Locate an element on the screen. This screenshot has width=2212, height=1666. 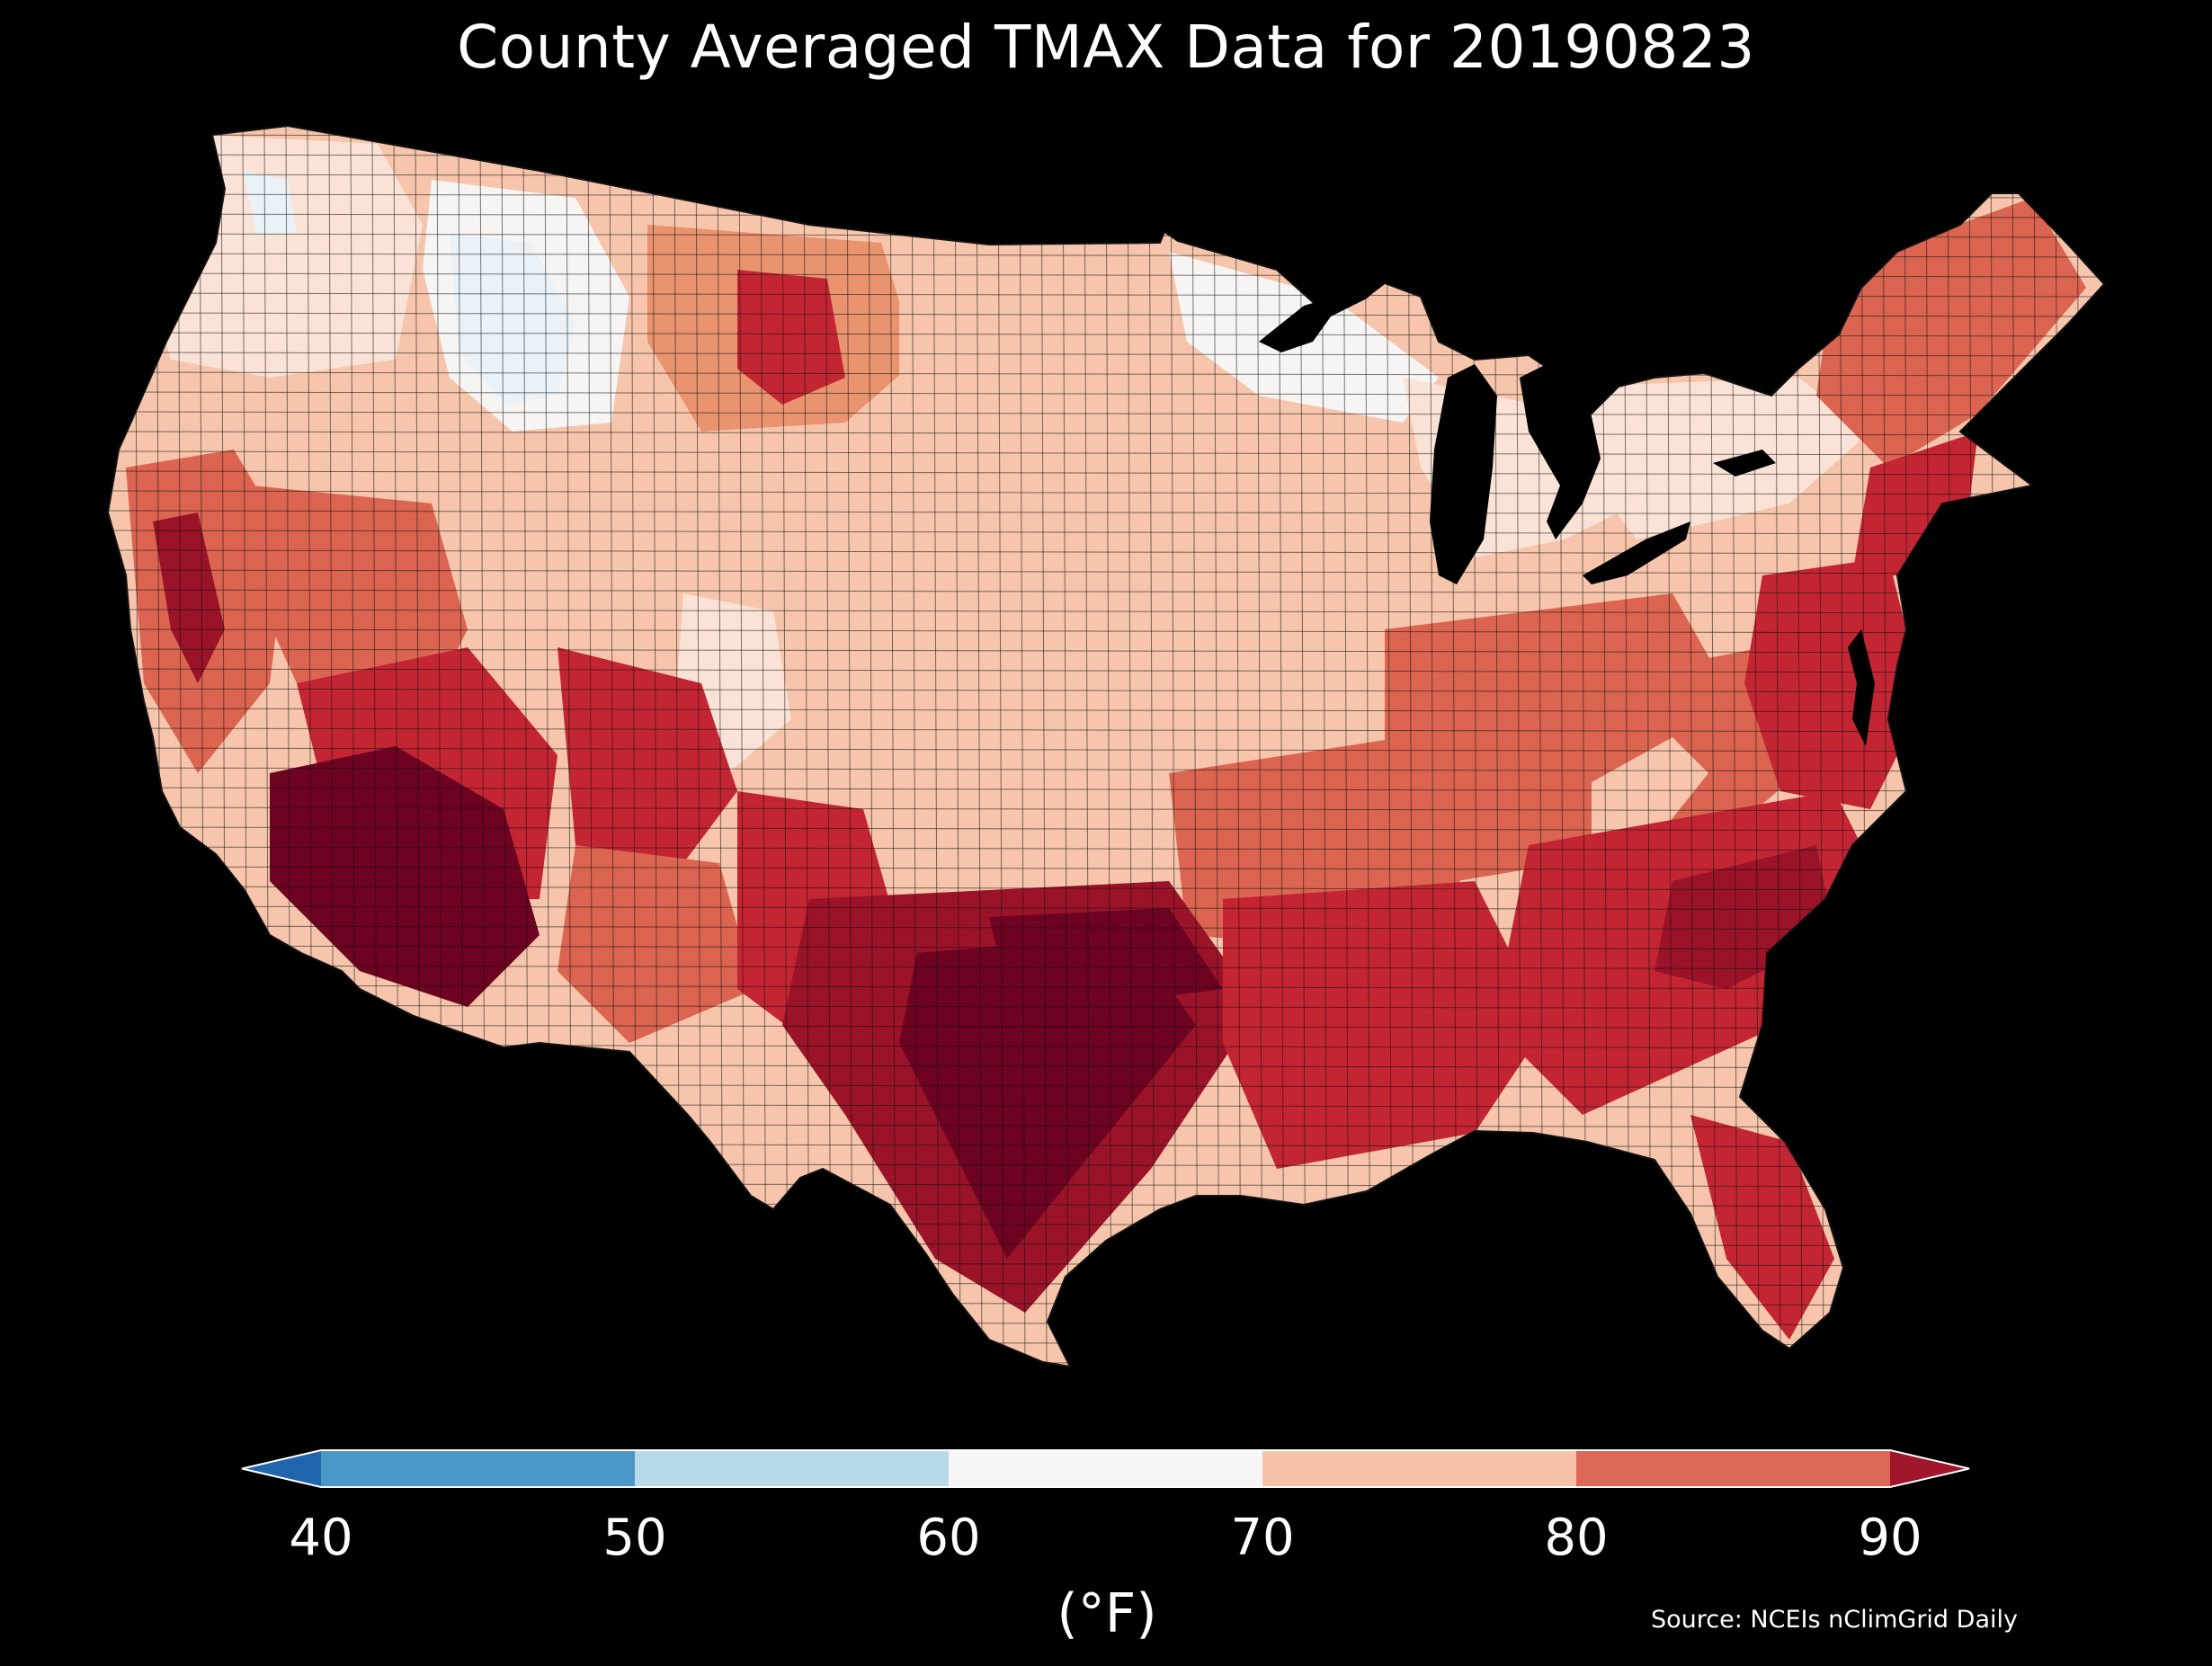
colorbar-tick-70: 70 is located at coordinates (1262, 1538).